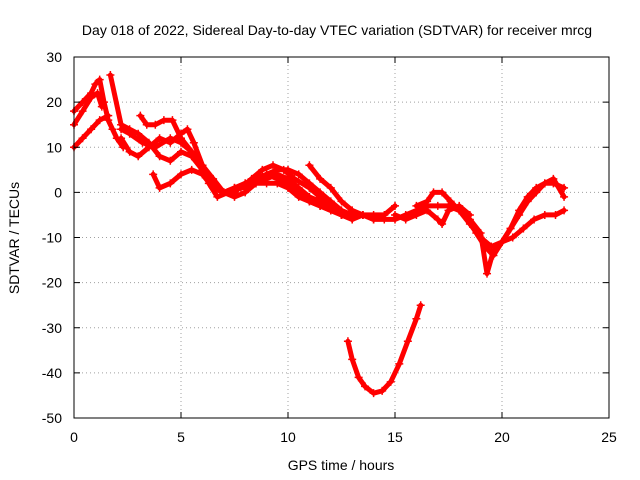  Describe the element at coordinates (341, 465) in the screenshot. I see `x-axis-label: GPS time / hours` at that location.